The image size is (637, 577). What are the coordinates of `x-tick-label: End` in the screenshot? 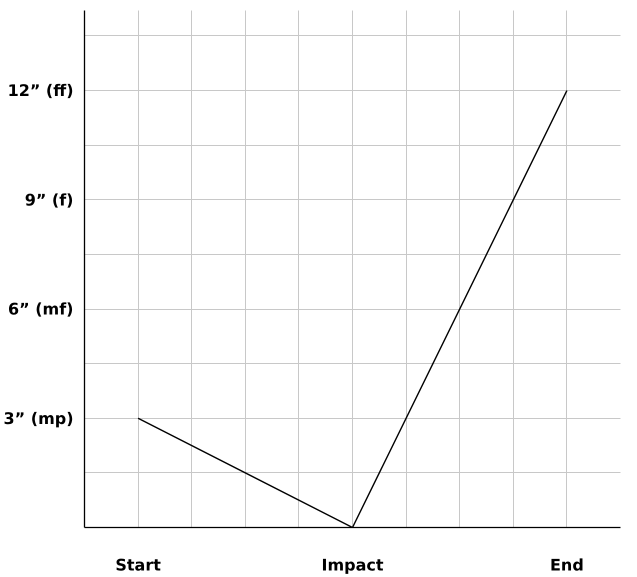 It's located at (567, 565).